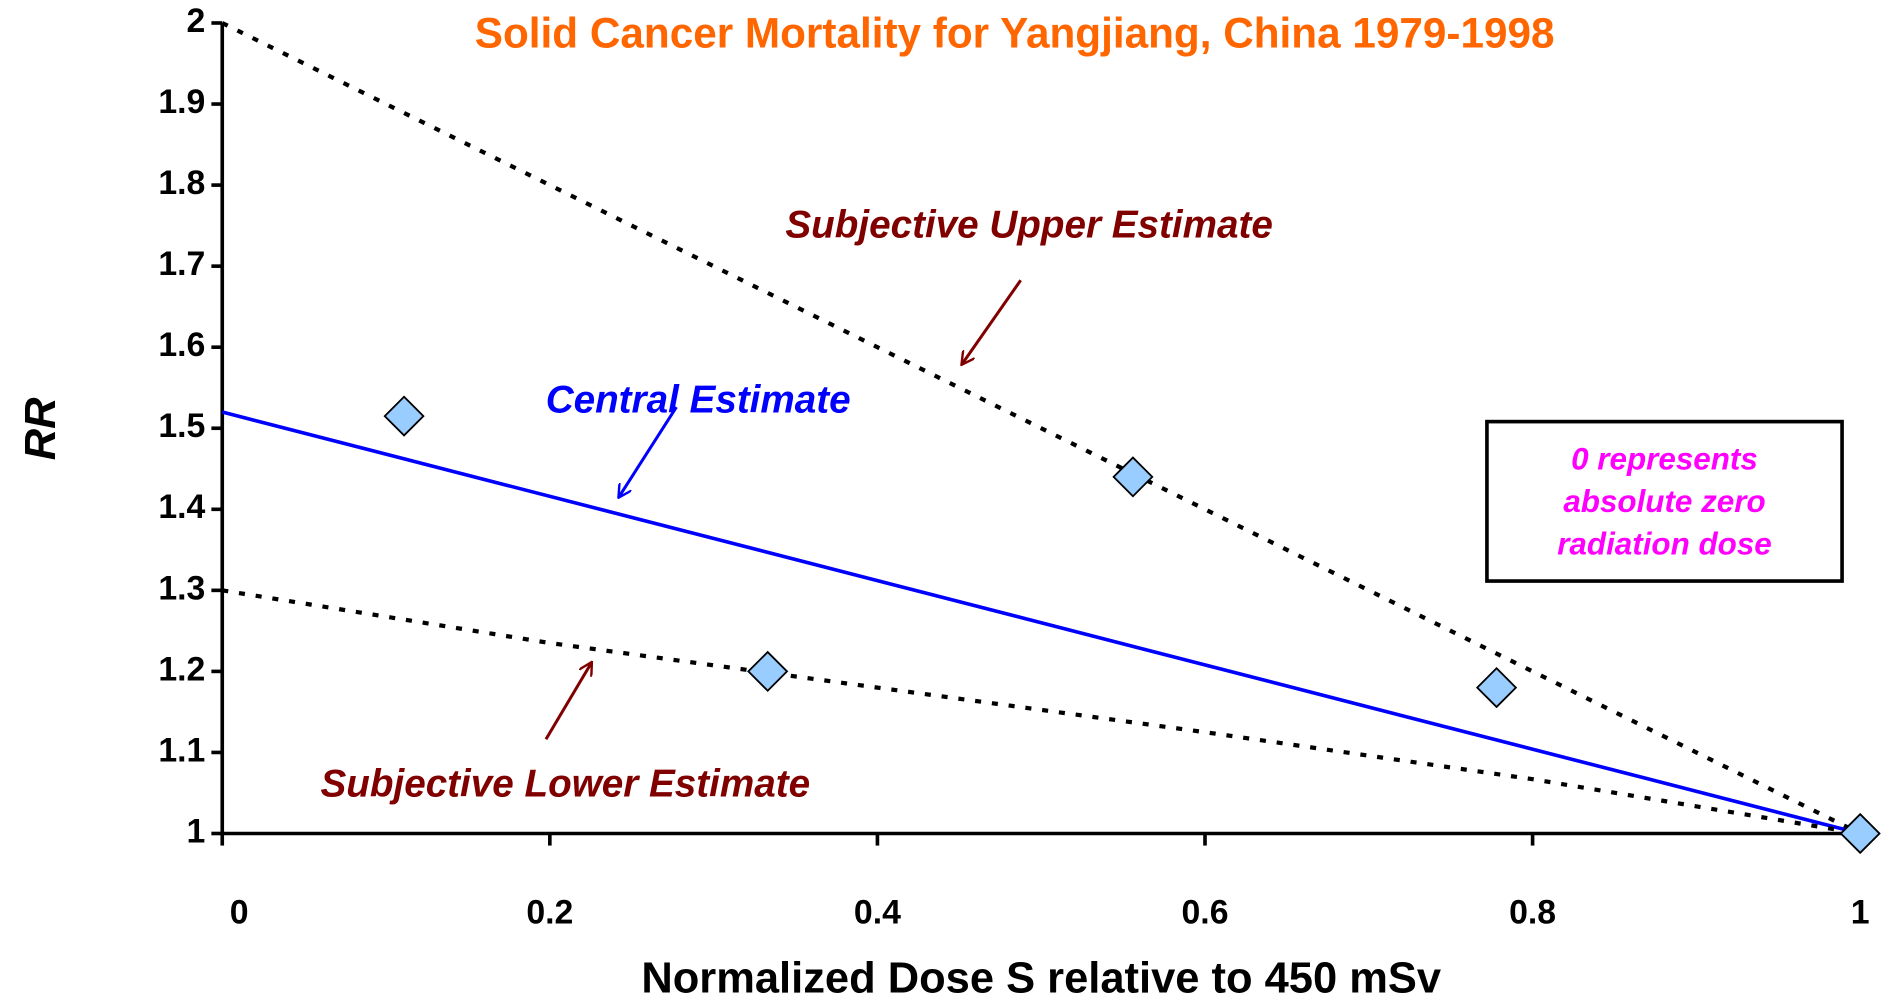  I want to click on note-box, so click(1664, 501).